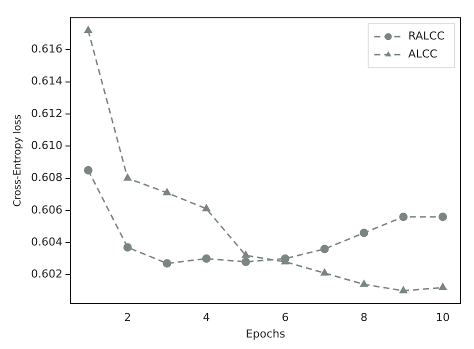 The height and width of the screenshot is (349, 474). I want to click on x-axis-title: Epochs, so click(266, 333).